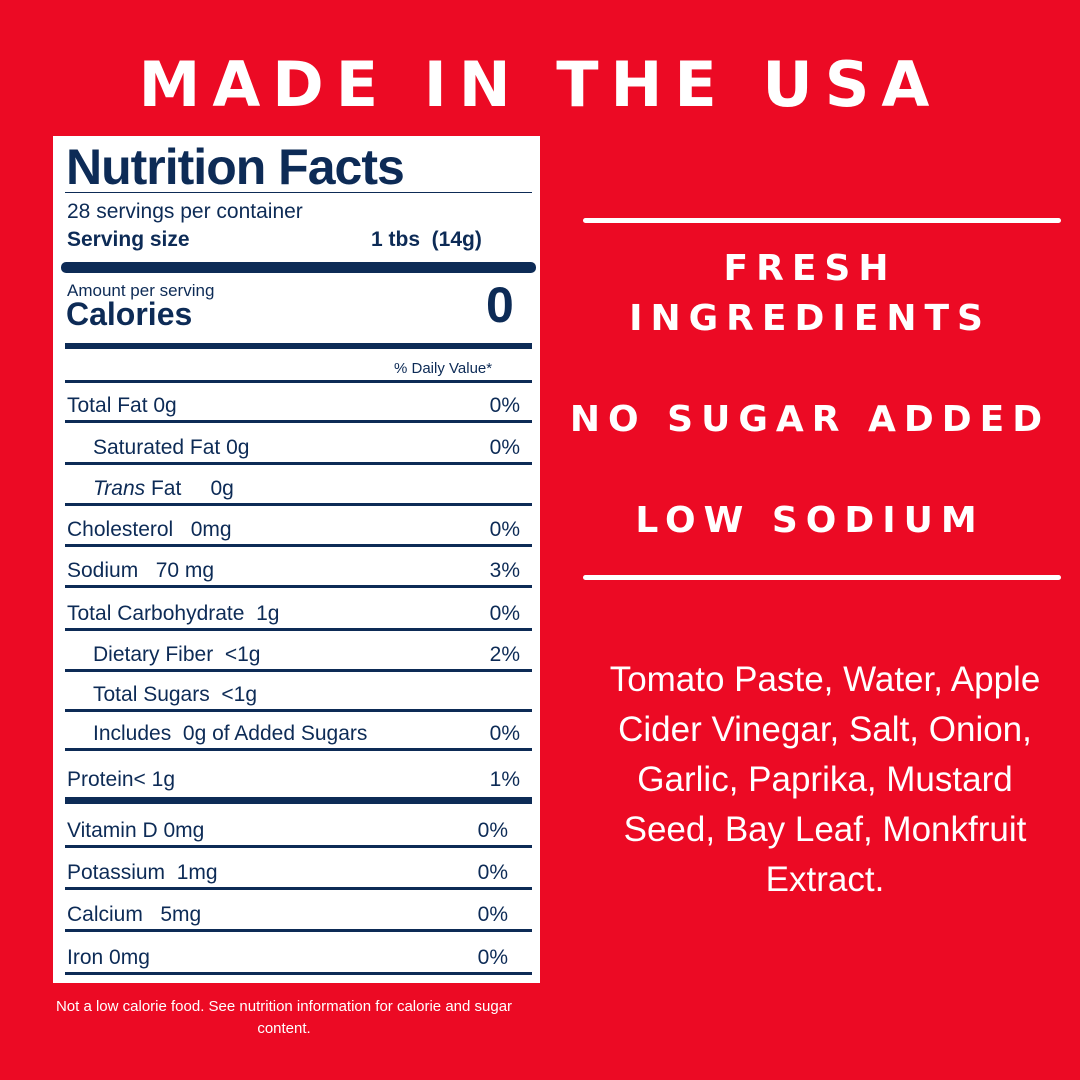 The width and height of the screenshot is (1080, 1080). What do you see at coordinates (128, 239) in the screenshot?
I see `serving-size-label: Serving size` at bounding box center [128, 239].